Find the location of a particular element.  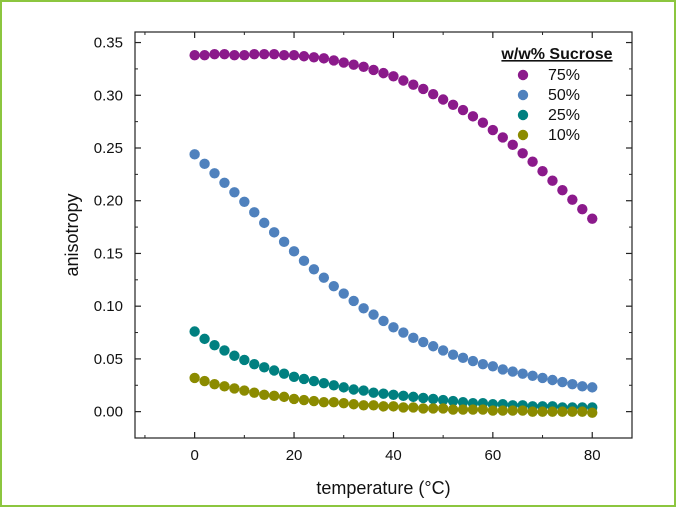

legend-label: 10% is located at coordinates (564, 135).